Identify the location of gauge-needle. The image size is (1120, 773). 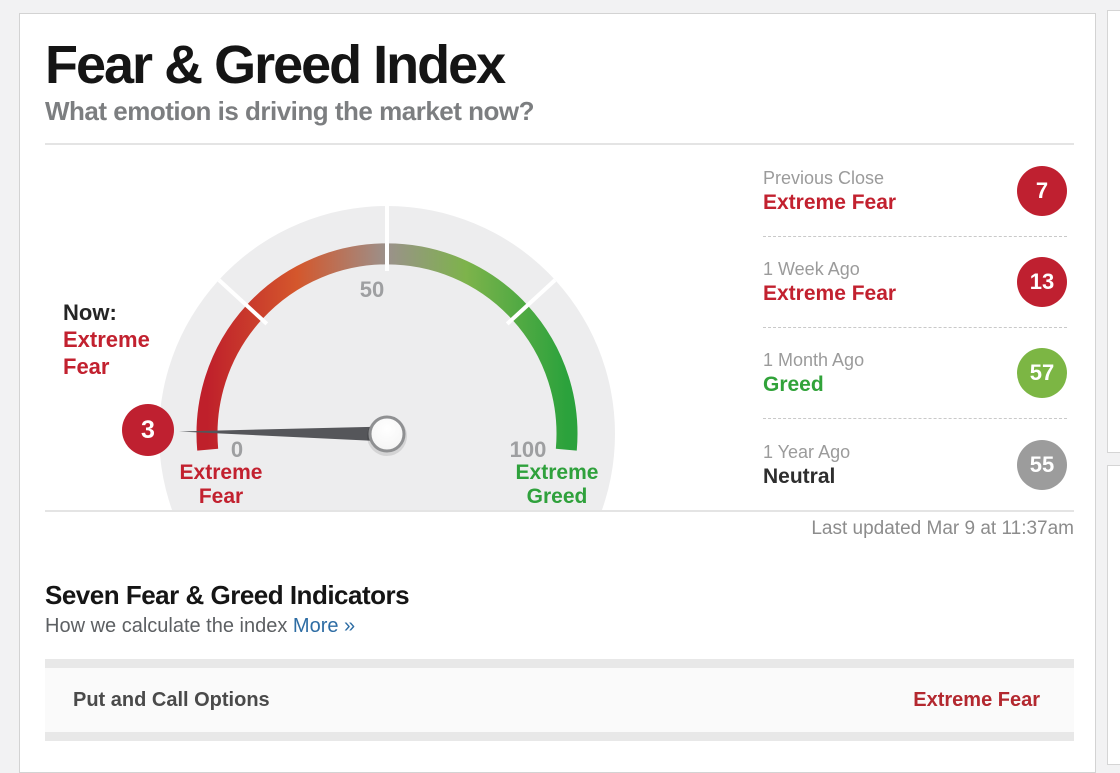
(283, 434).